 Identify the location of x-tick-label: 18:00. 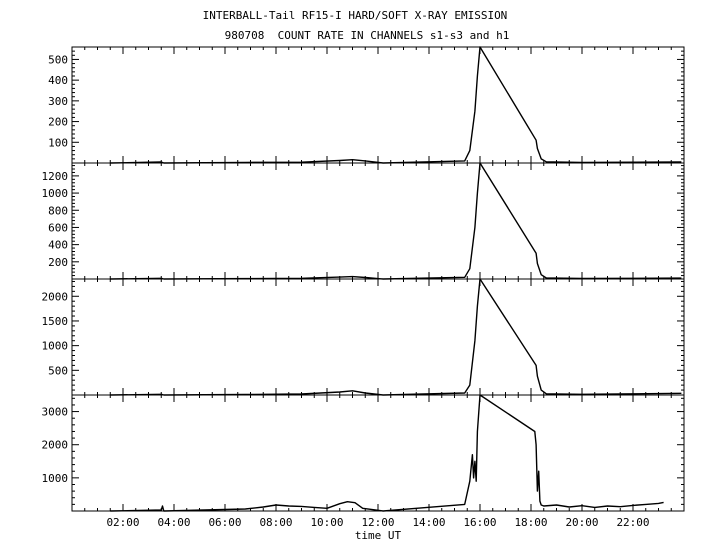
(530, 522).